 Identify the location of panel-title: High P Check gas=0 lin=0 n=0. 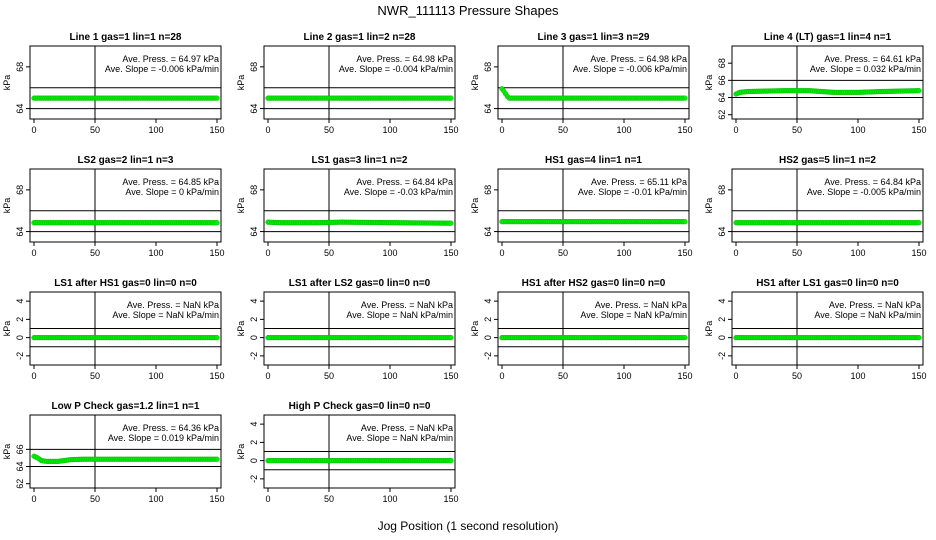
(360, 406).